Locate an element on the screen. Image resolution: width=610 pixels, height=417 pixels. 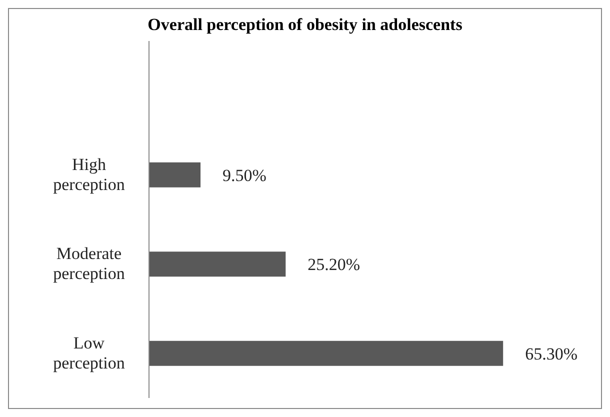
data-label: 9.50% is located at coordinates (244, 175).